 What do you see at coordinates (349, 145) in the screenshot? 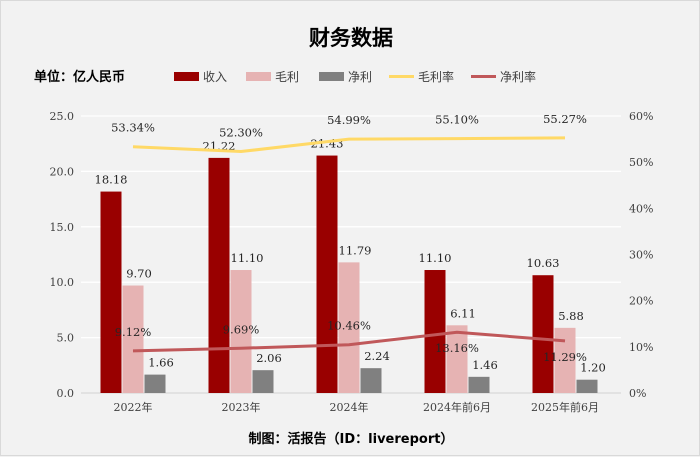
I see `line-毛利率` at bounding box center [349, 145].